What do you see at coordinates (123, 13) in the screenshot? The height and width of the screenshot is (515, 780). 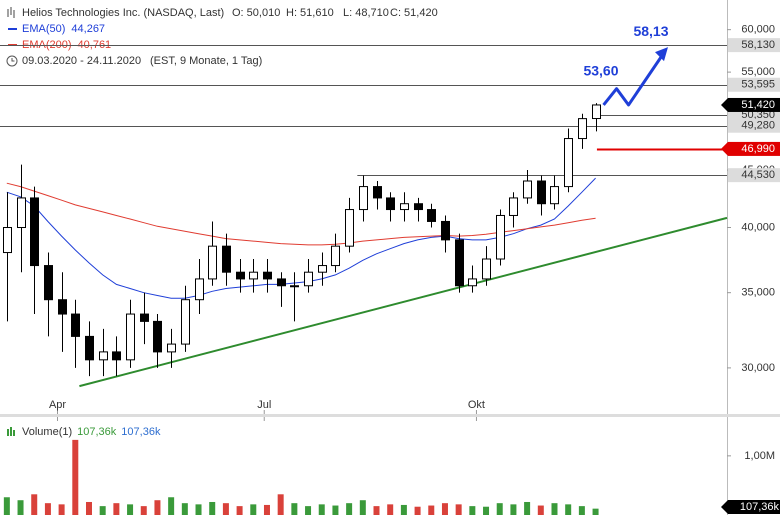 I see `chart-title: Helios Technologies Inc. (NASDAQ, Last)` at bounding box center [123, 13].